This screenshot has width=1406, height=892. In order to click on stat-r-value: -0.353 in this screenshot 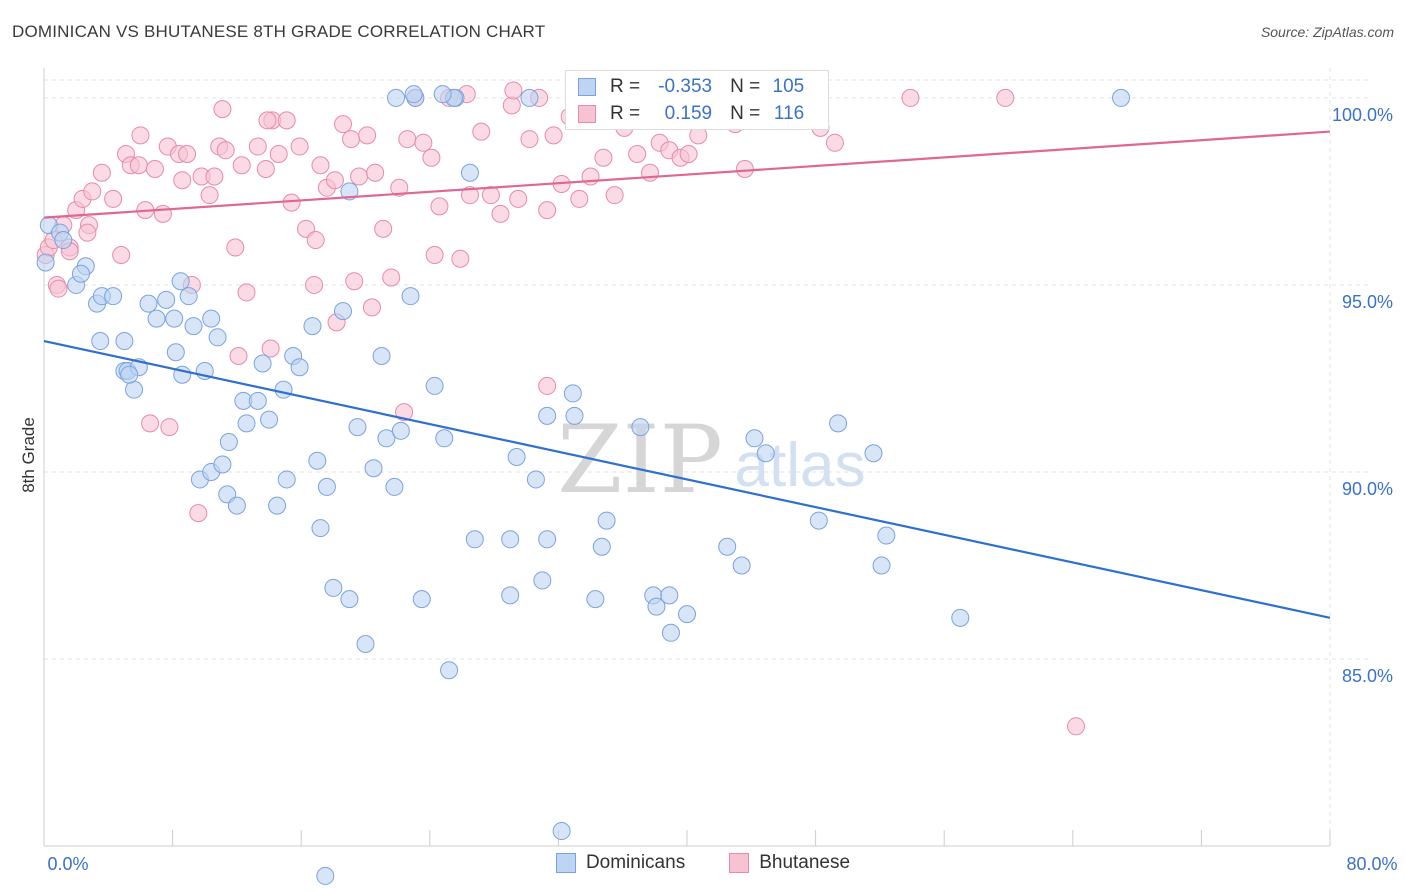, I will do `click(685, 86)`.